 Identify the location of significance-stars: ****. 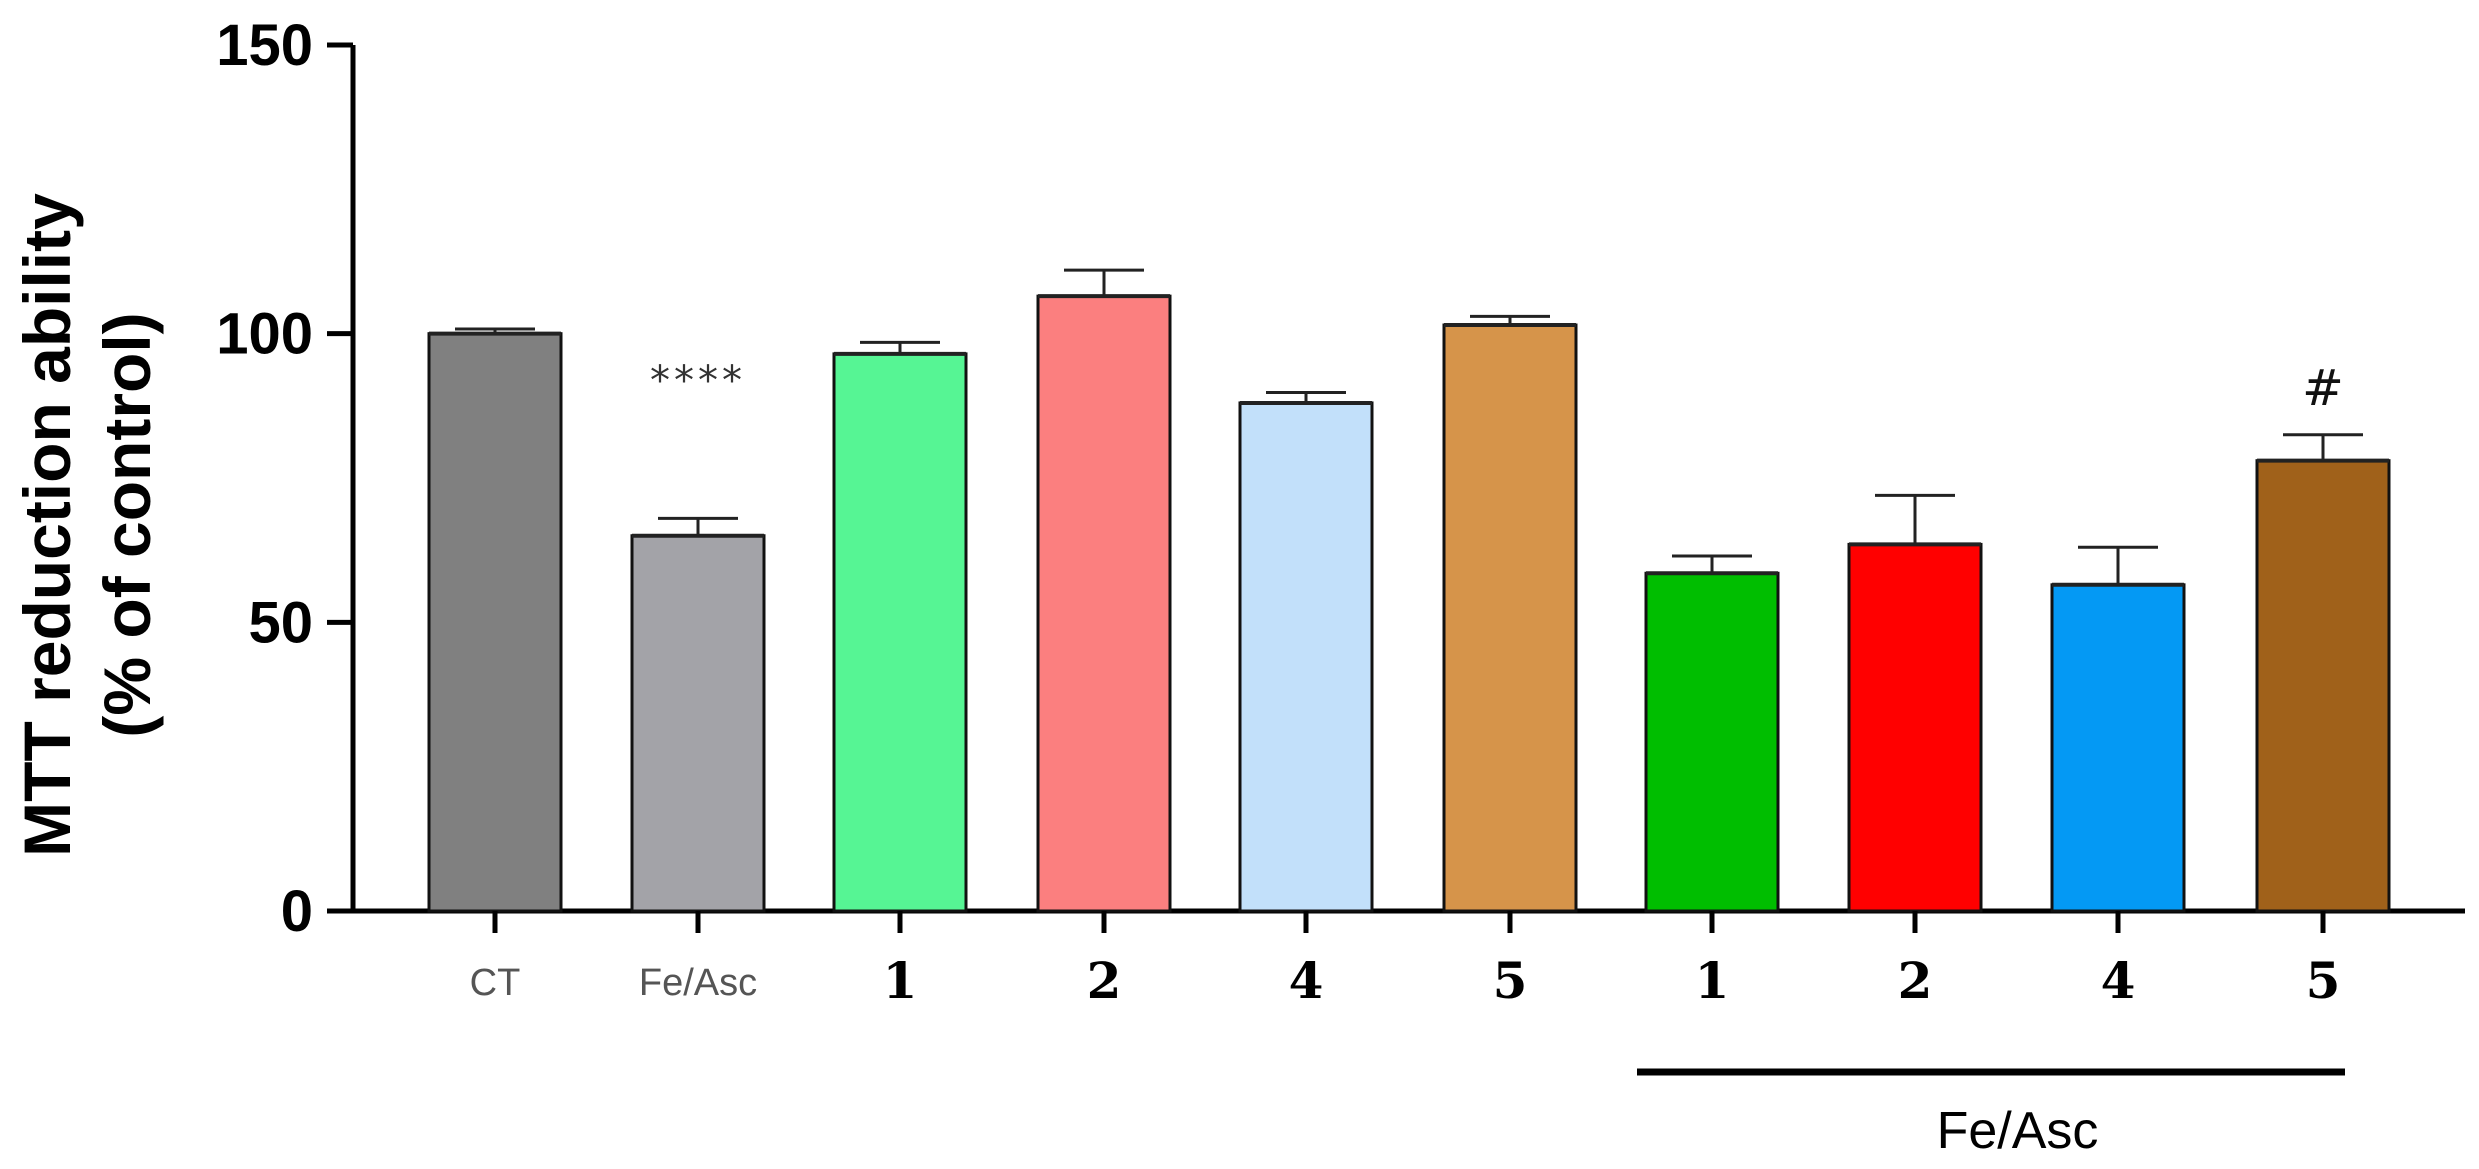
(698, 381).